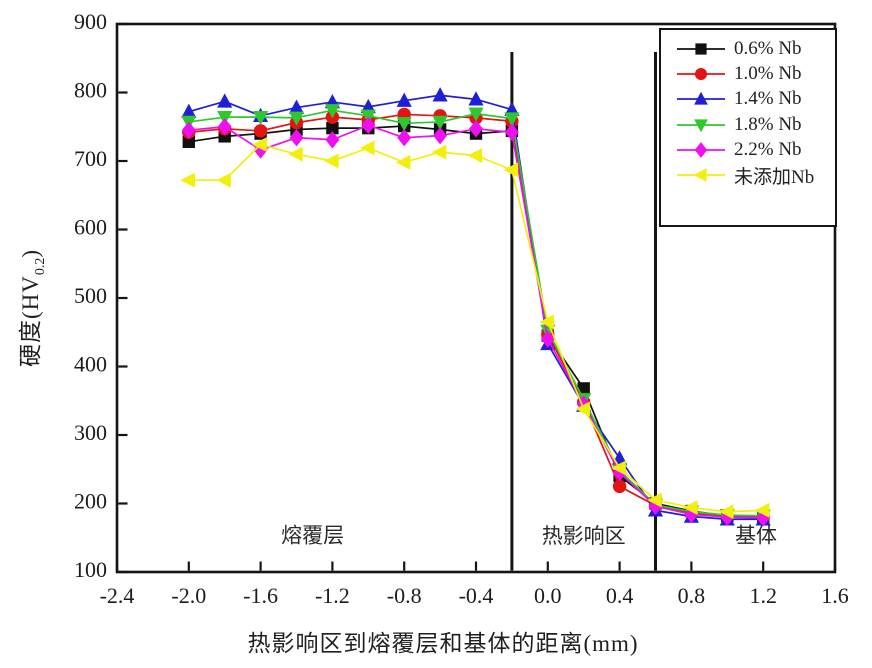 The width and height of the screenshot is (872, 668). Describe the element at coordinates (774, 177) in the screenshot. I see `legend-item-label: 未添加Nb` at that location.